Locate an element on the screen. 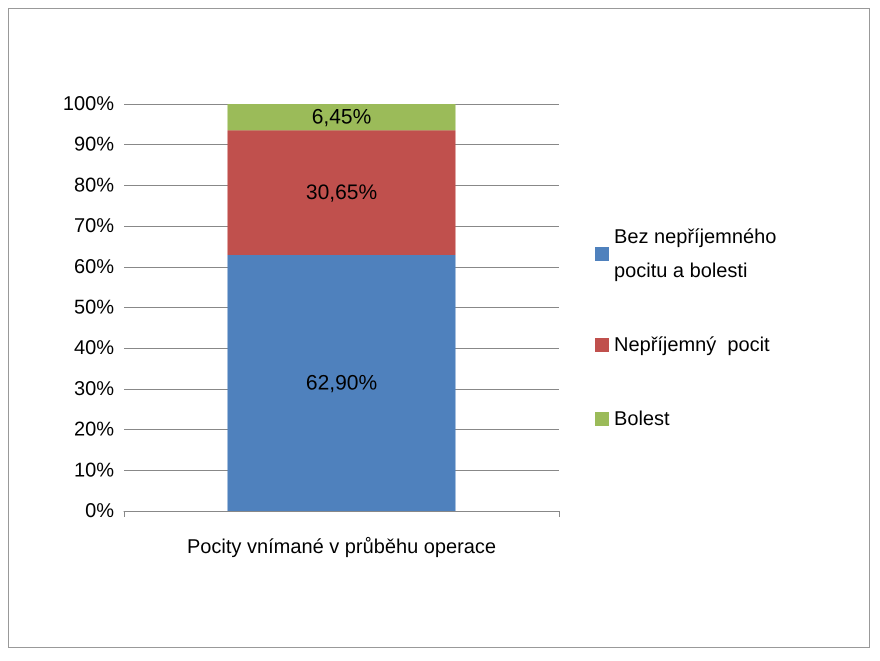 Image resolution: width=880 pixels, height=661 pixels. legend-label: Bolest is located at coordinates (642, 419).